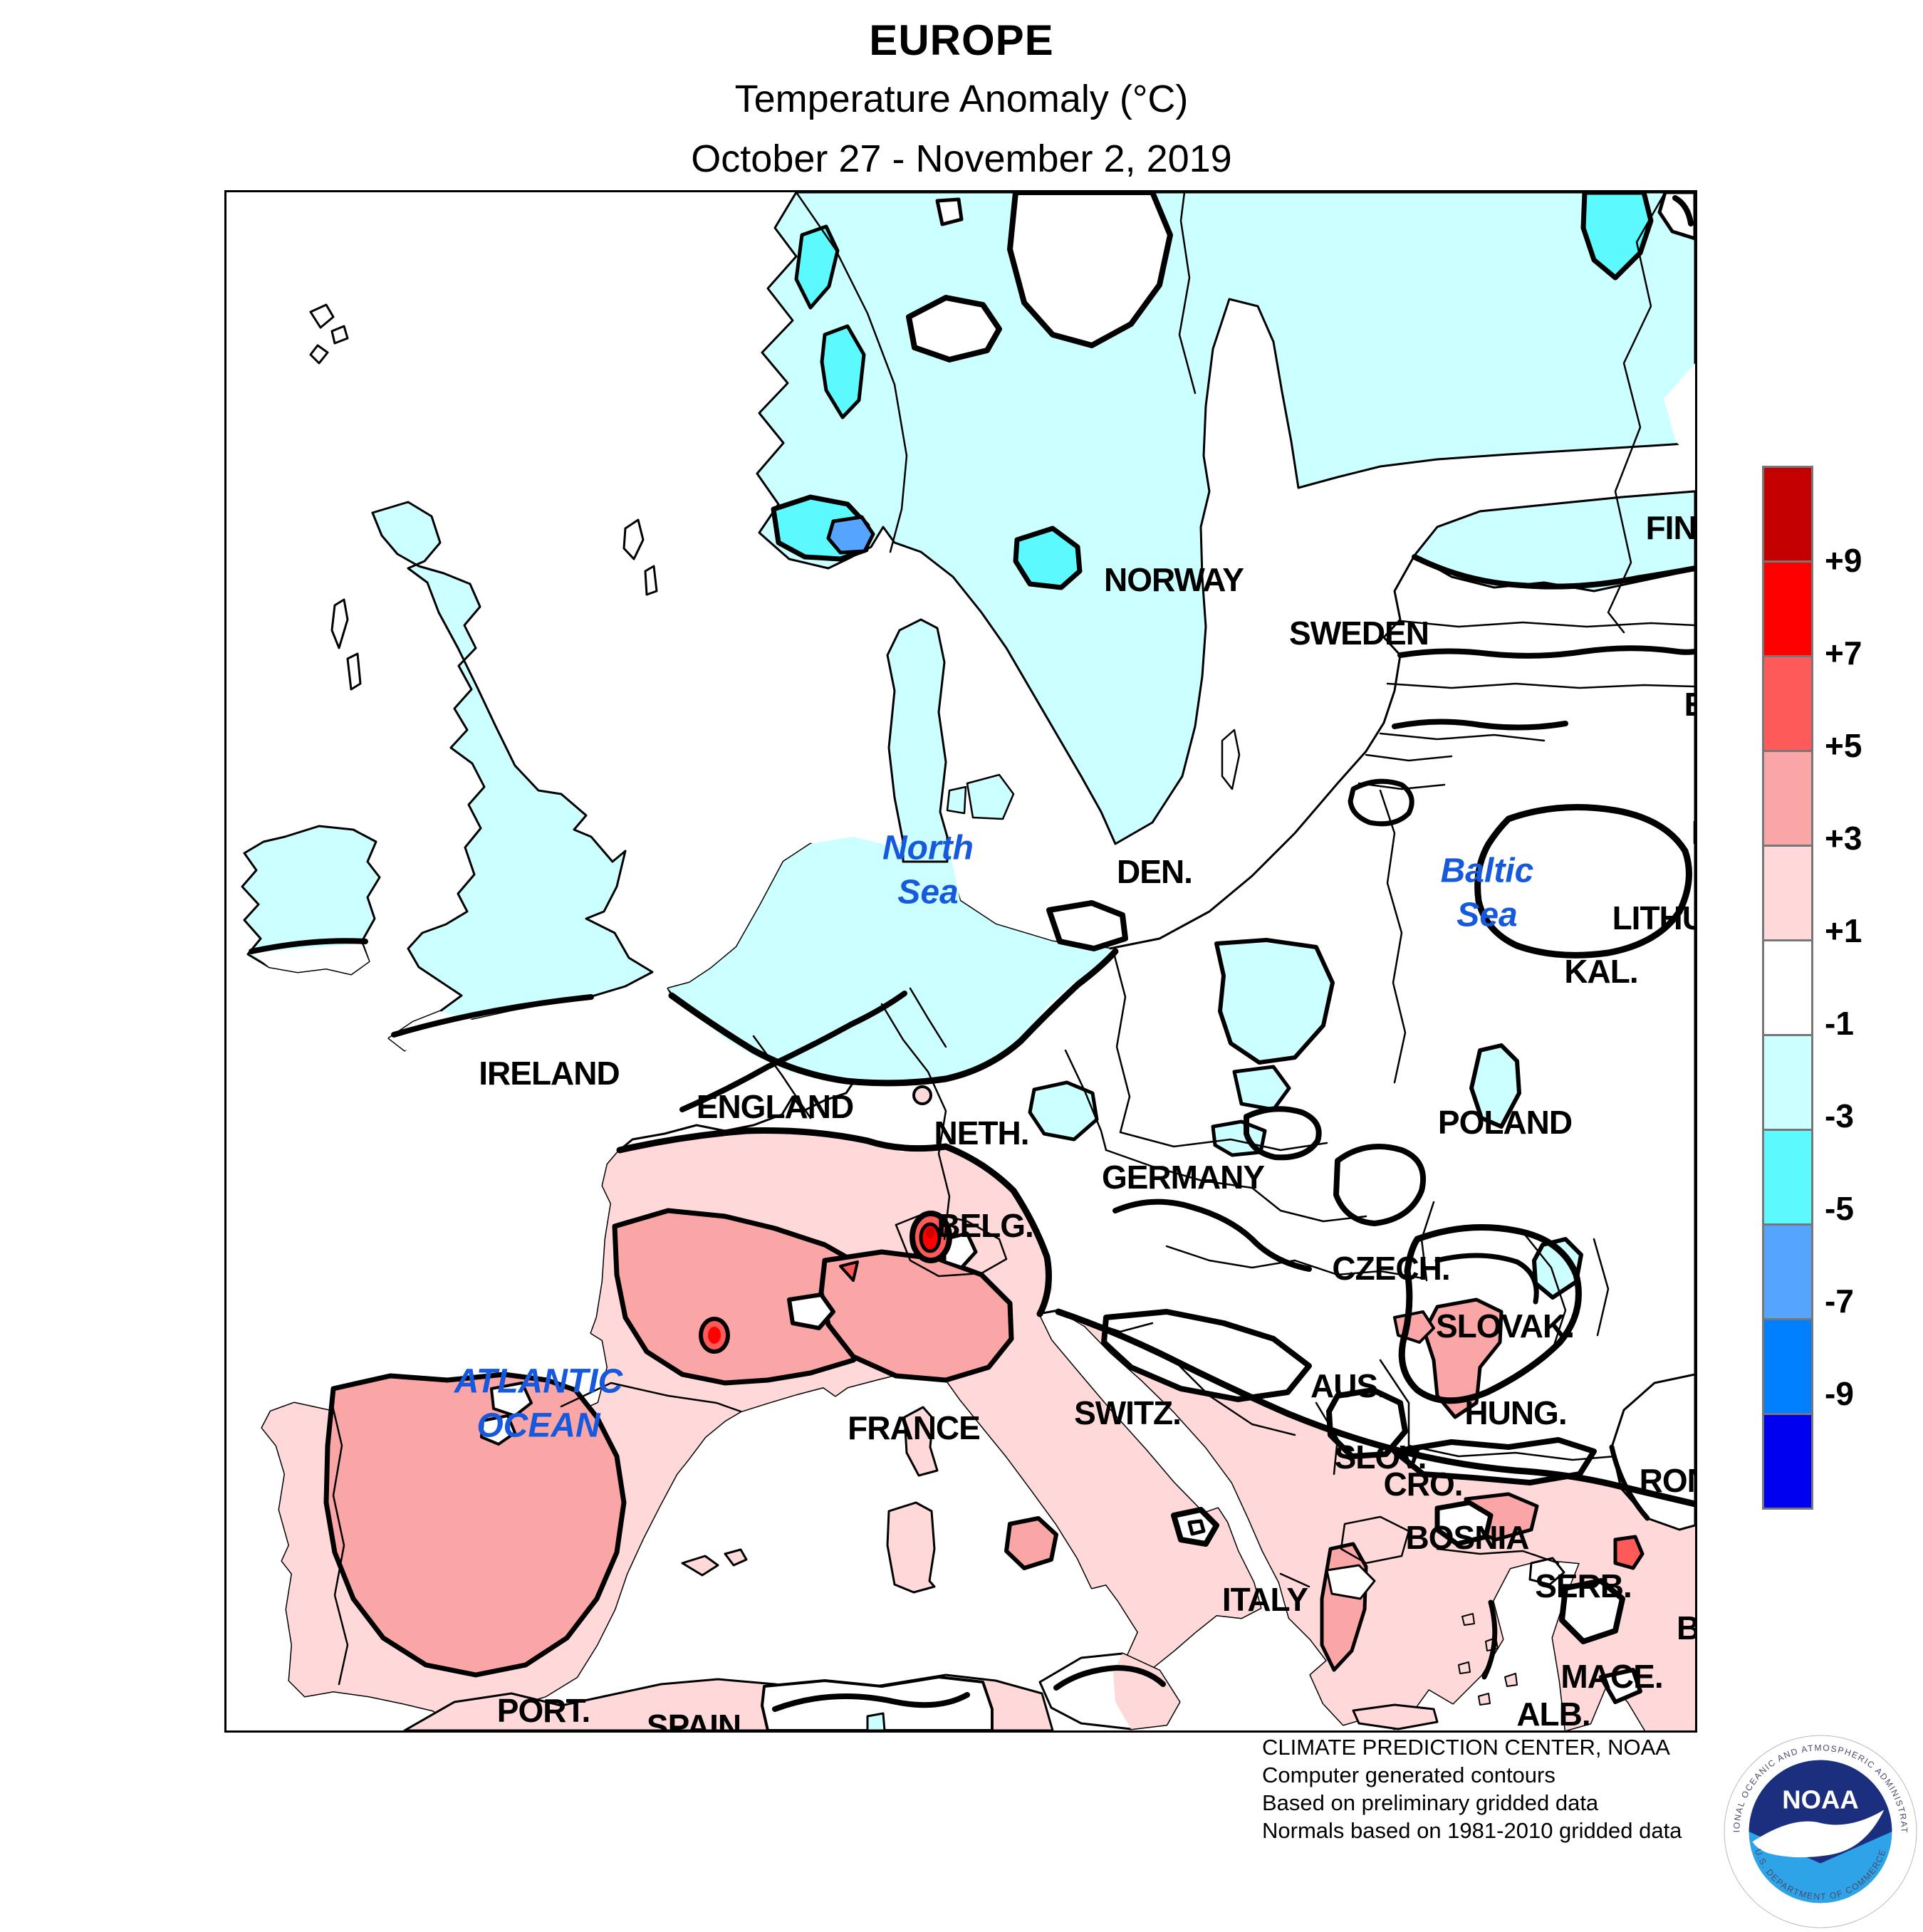 This screenshot has width=1923, height=1932. What do you see at coordinates (985, 1226) in the screenshot?
I see `label-belgium: BELG.` at bounding box center [985, 1226].